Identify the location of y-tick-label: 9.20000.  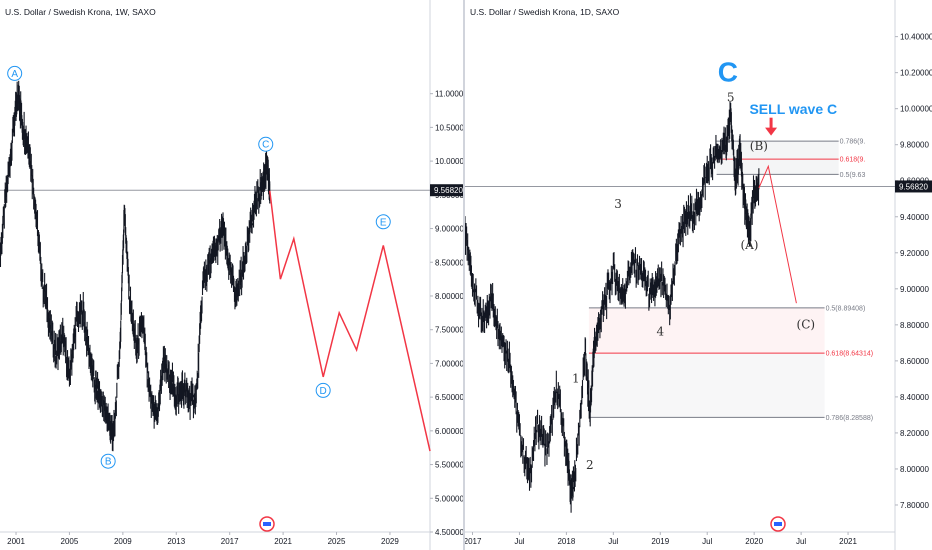
(914, 253).